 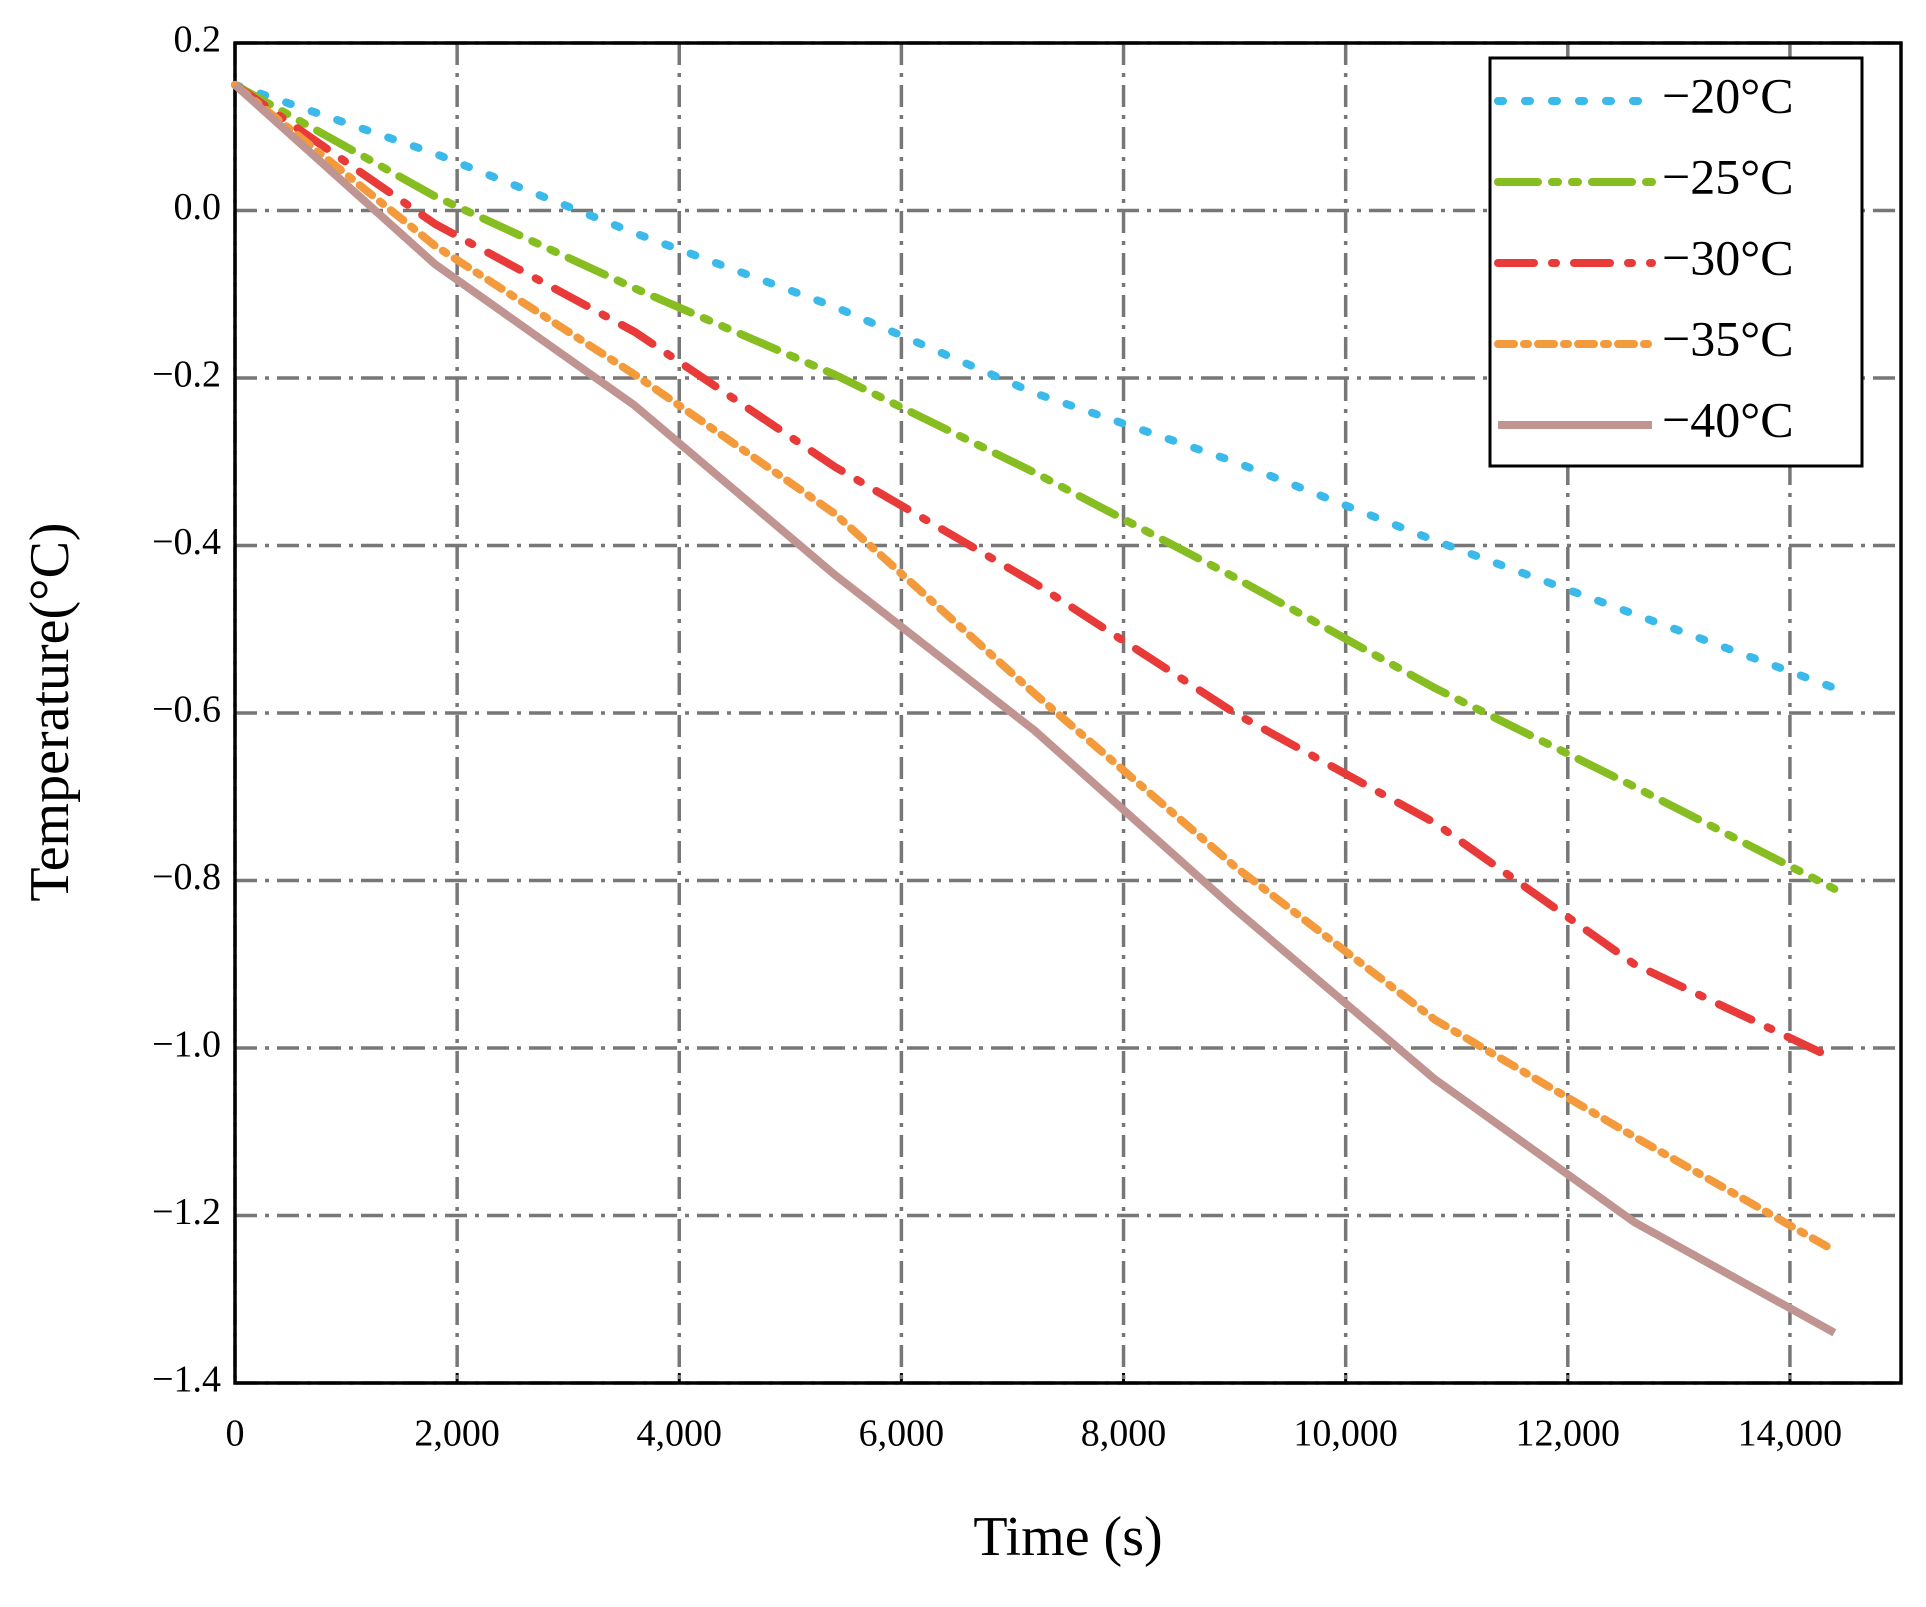 I want to click on legend: −20°C −25°C −30°C −35°C −40°C, so click(x=1676, y=262).